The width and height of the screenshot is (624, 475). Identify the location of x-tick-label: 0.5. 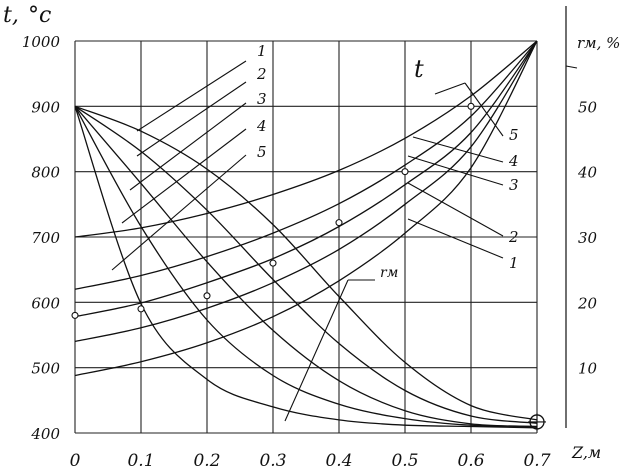
(404, 461).